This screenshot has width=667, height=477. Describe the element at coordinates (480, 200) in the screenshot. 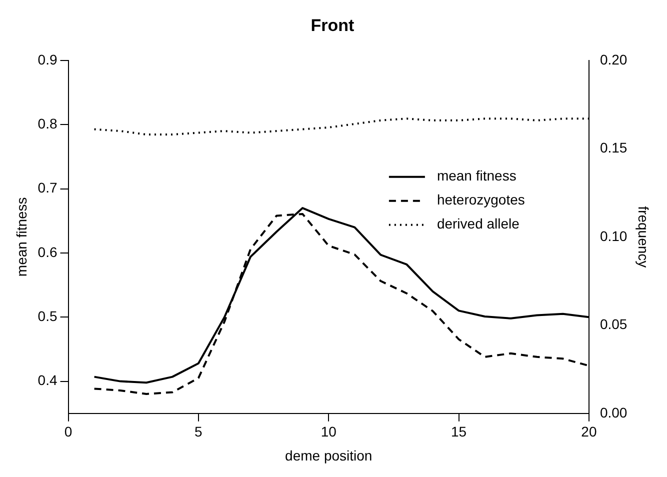

I see `legend-label: heterozygotes` at that location.